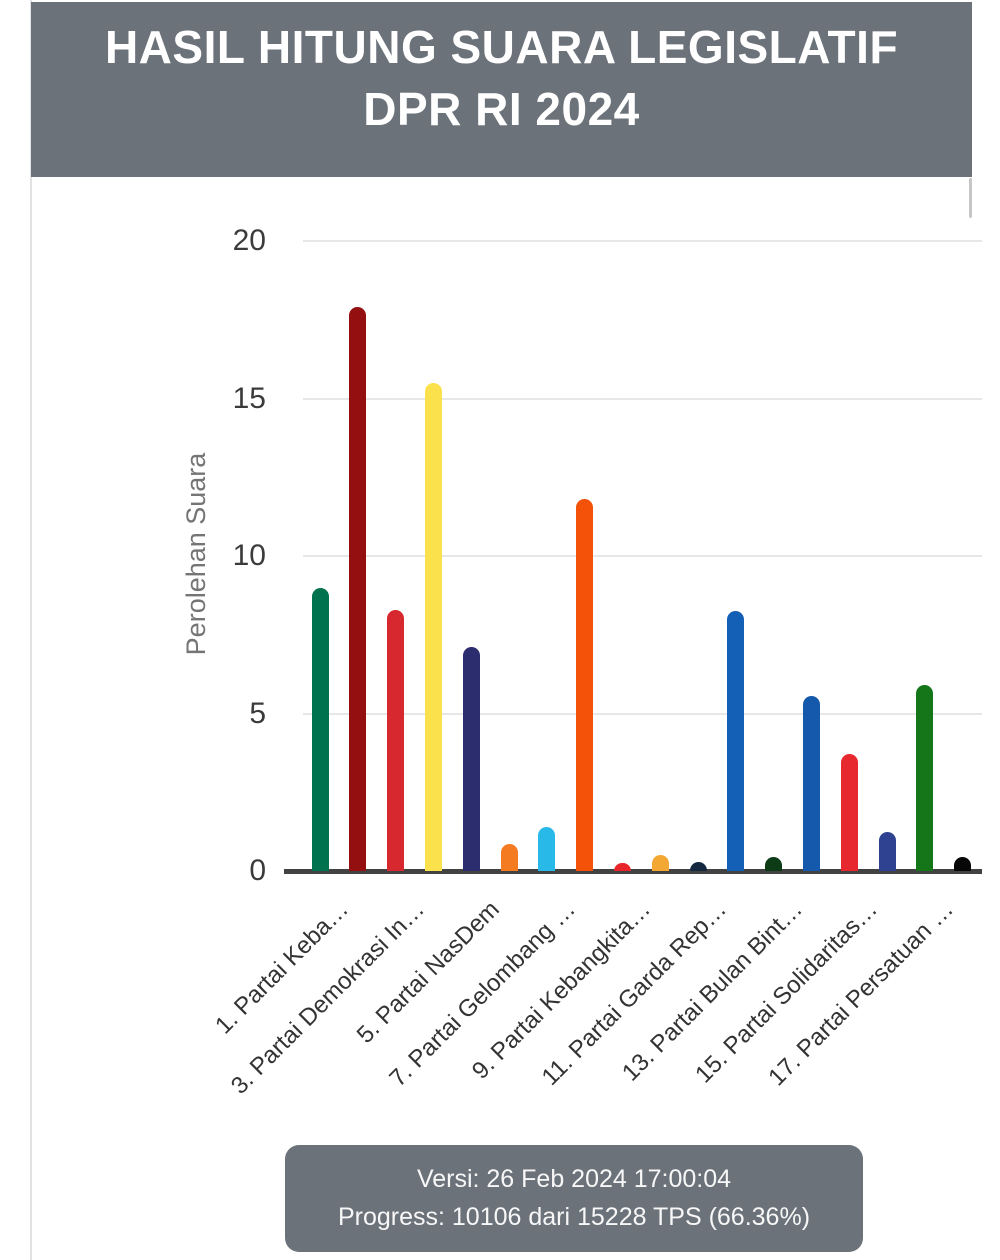  Describe the element at coordinates (257, 713) in the screenshot. I see `y-tick-label-5: 5` at that location.